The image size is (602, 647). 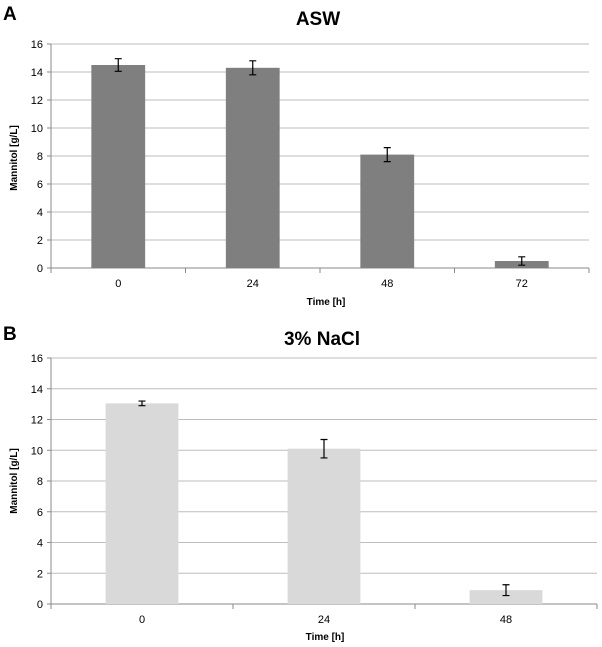 What do you see at coordinates (37, 45) in the screenshot?
I see `panel-a-ytick-label: 16` at bounding box center [37, 45].